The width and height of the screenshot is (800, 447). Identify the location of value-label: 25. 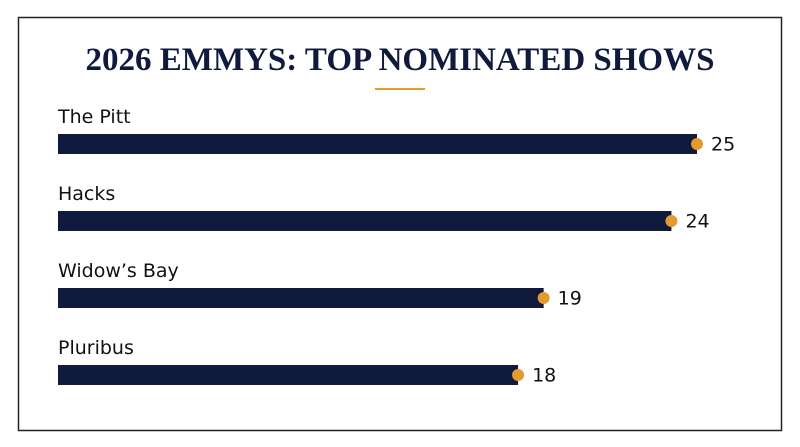
(723, 145).